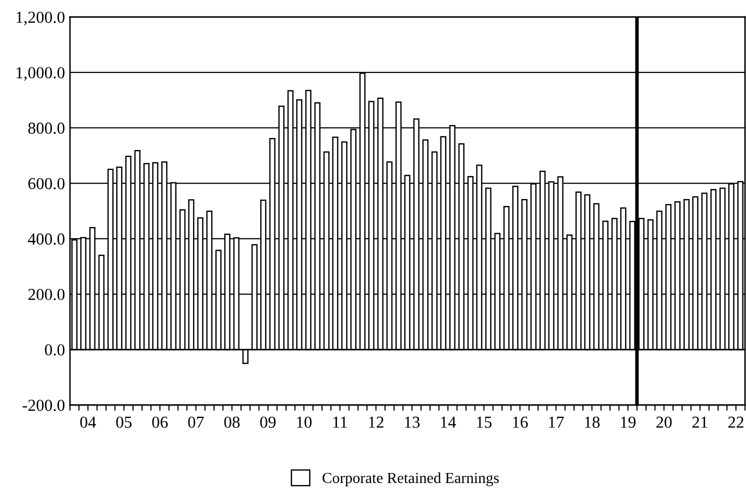  I want to click on x-tick-label: 19, so click(628, 422).